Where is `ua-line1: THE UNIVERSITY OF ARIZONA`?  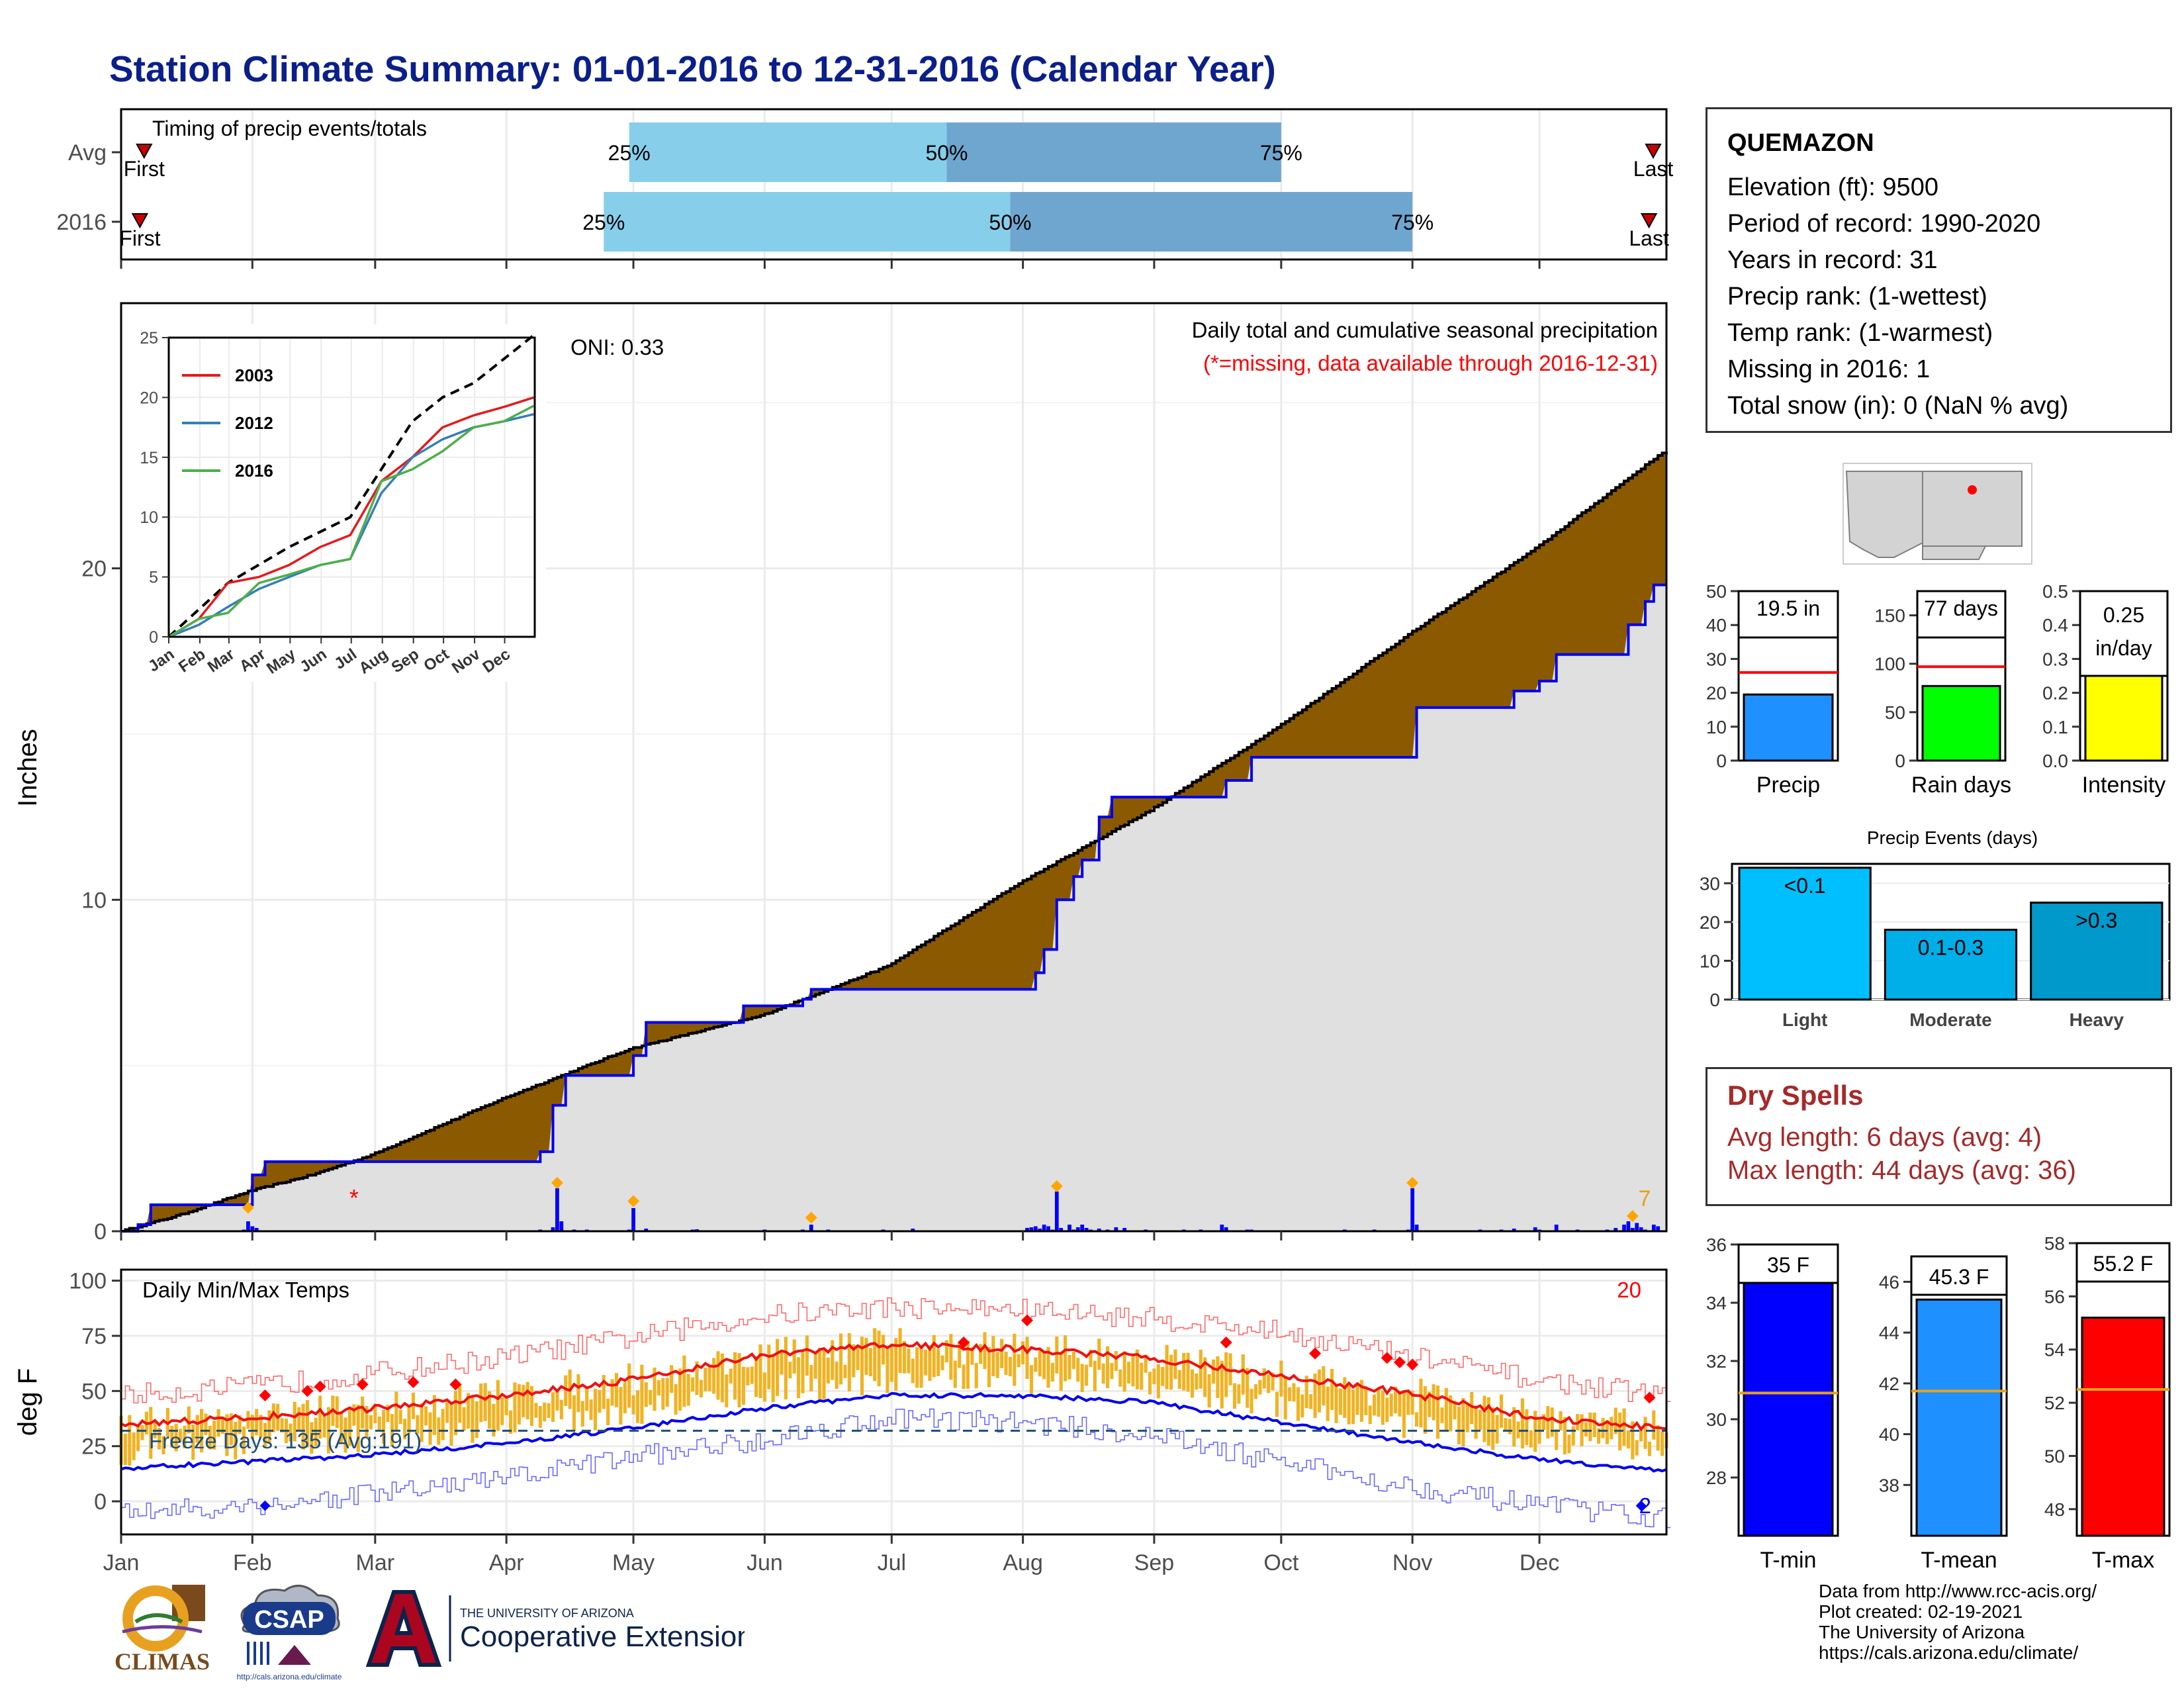
ua-line1: THE UNIVERSITY OF ARIZONA is located at coordinates (547, 1614).